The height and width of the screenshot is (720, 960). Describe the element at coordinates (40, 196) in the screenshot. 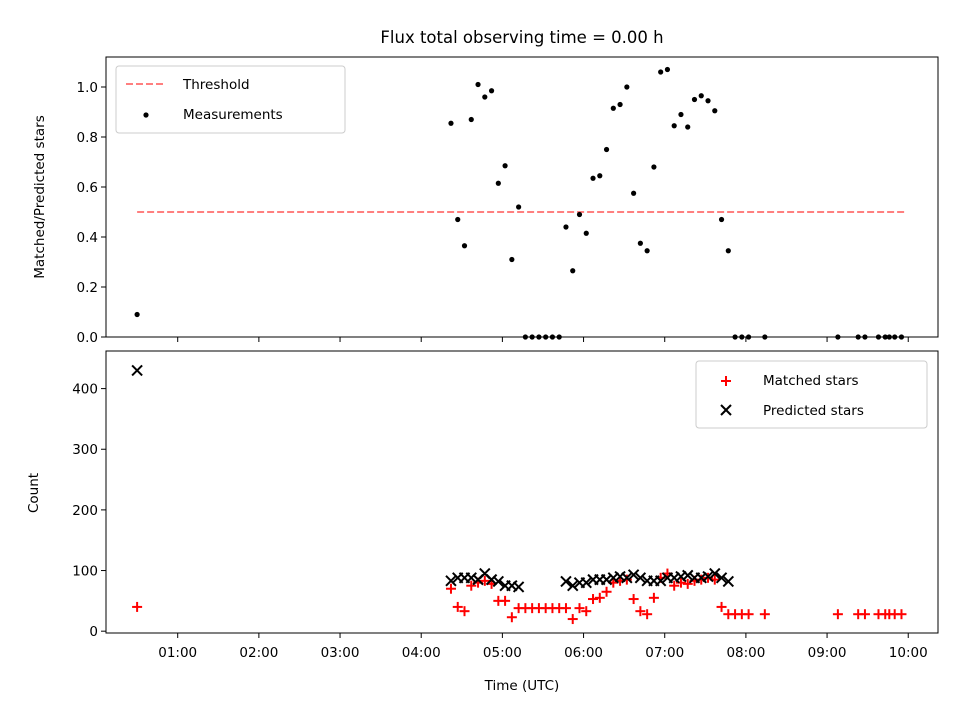

I see `top-y-axis-label: Matched/Predicted stars` at that location.